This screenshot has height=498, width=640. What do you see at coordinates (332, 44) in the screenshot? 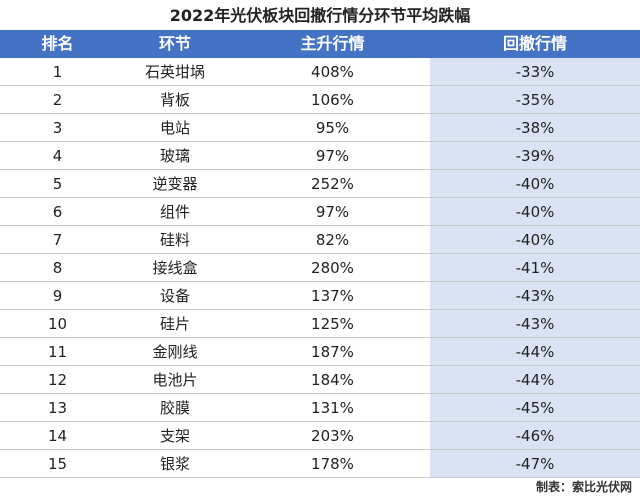
I see `header-cell: 主升行情` at bounding box center [332, 44].